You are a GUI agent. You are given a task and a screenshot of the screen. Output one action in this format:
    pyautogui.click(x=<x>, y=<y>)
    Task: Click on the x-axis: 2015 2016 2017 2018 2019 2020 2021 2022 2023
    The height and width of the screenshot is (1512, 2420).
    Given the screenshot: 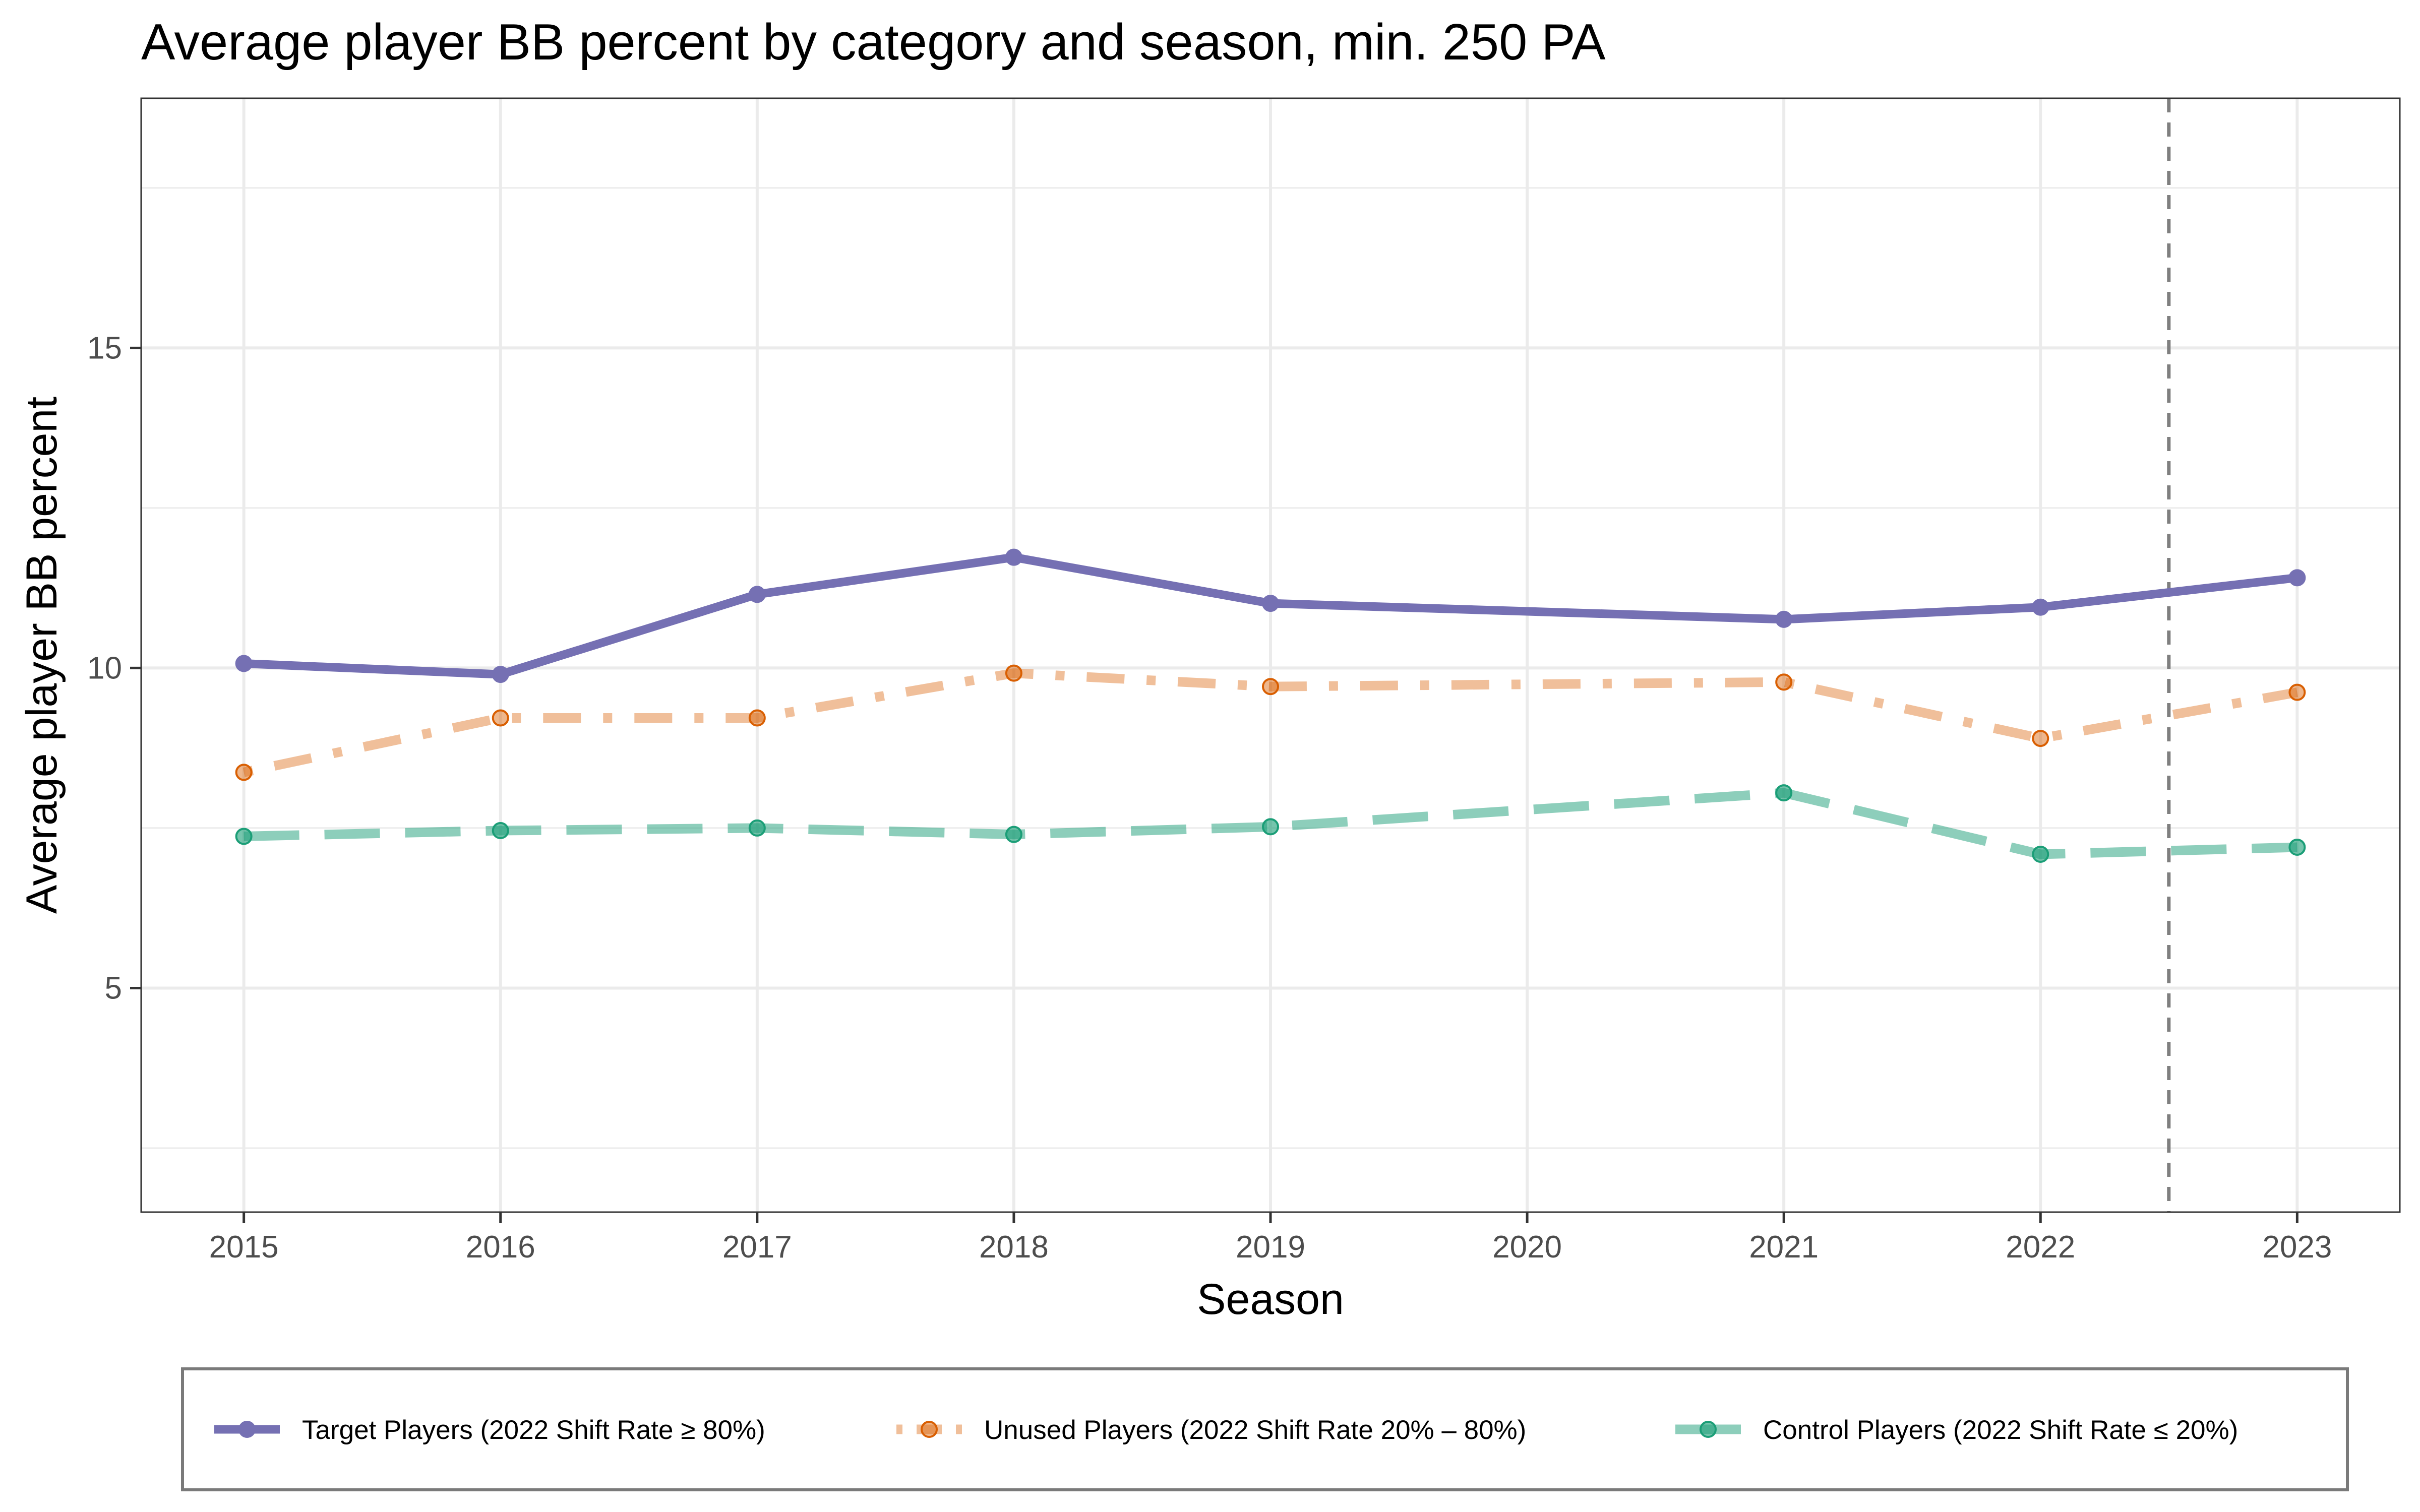 What is the action you would take?
    pyautogui.click(x=1270, y=1238)
    